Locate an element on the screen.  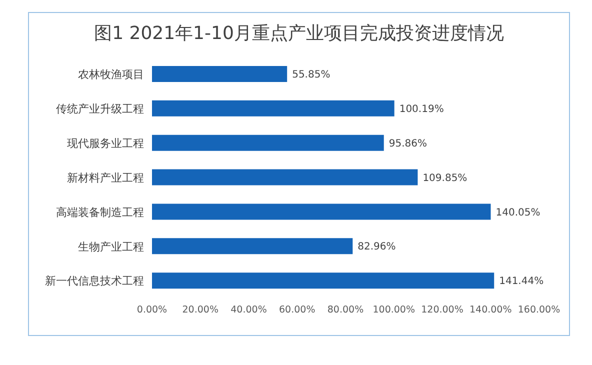
data-label: 100.19% is located at coordinates (421, 109).